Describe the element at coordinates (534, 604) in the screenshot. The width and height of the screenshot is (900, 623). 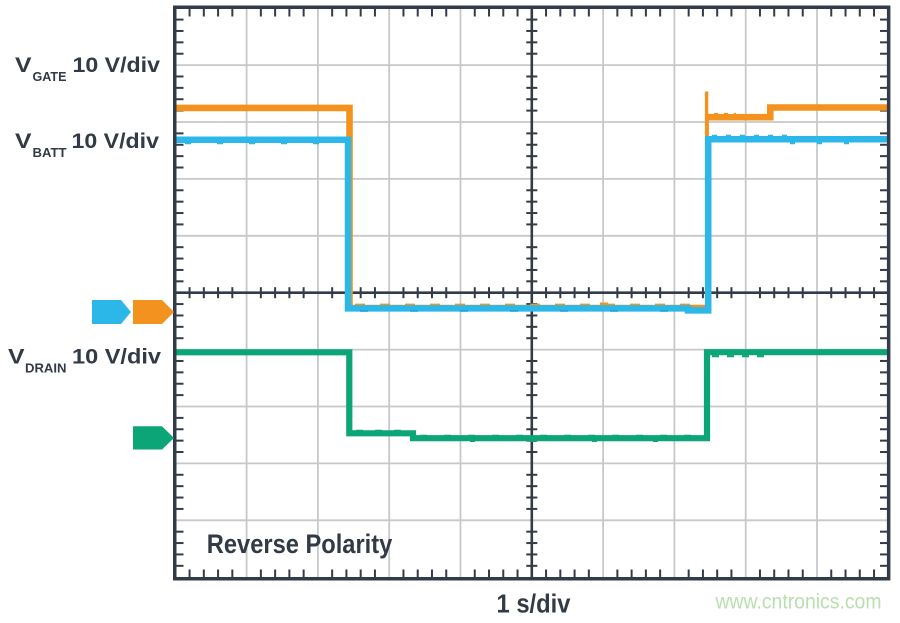
I see `svg-text: 1 s/div` at that location.